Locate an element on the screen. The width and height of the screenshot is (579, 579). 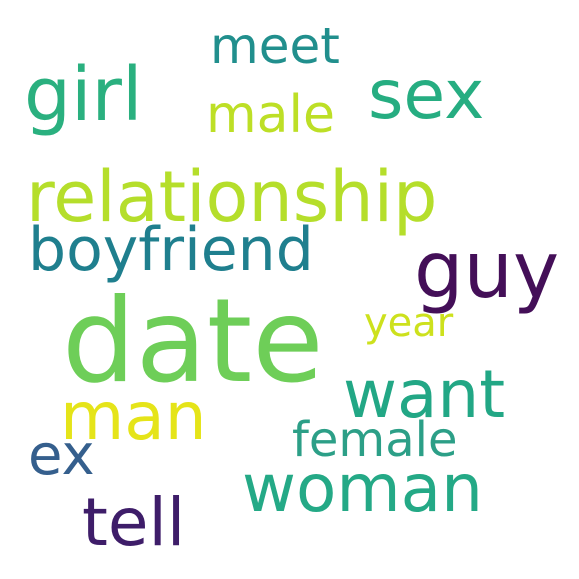
word-date: date is located at coordinates (193, 341).